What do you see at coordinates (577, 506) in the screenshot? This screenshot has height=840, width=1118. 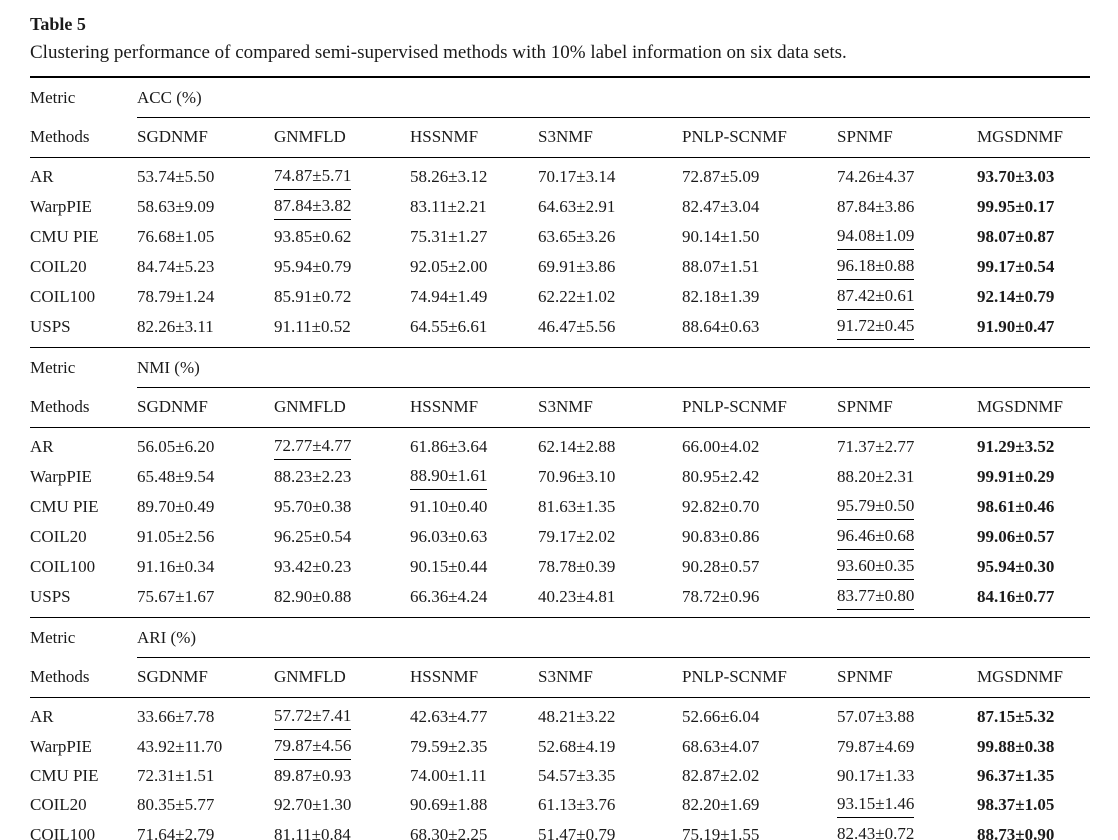 I see `metric-value: 81.63±1.35` at bounding box center [577, 506].